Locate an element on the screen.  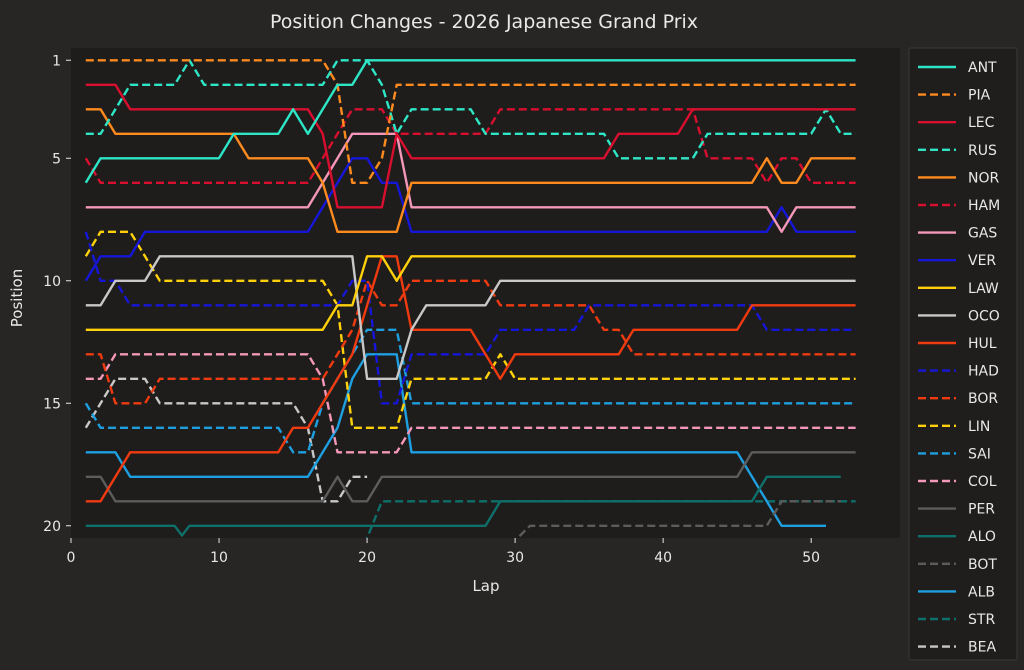
series-line-col is located at coordinates (470, 403).